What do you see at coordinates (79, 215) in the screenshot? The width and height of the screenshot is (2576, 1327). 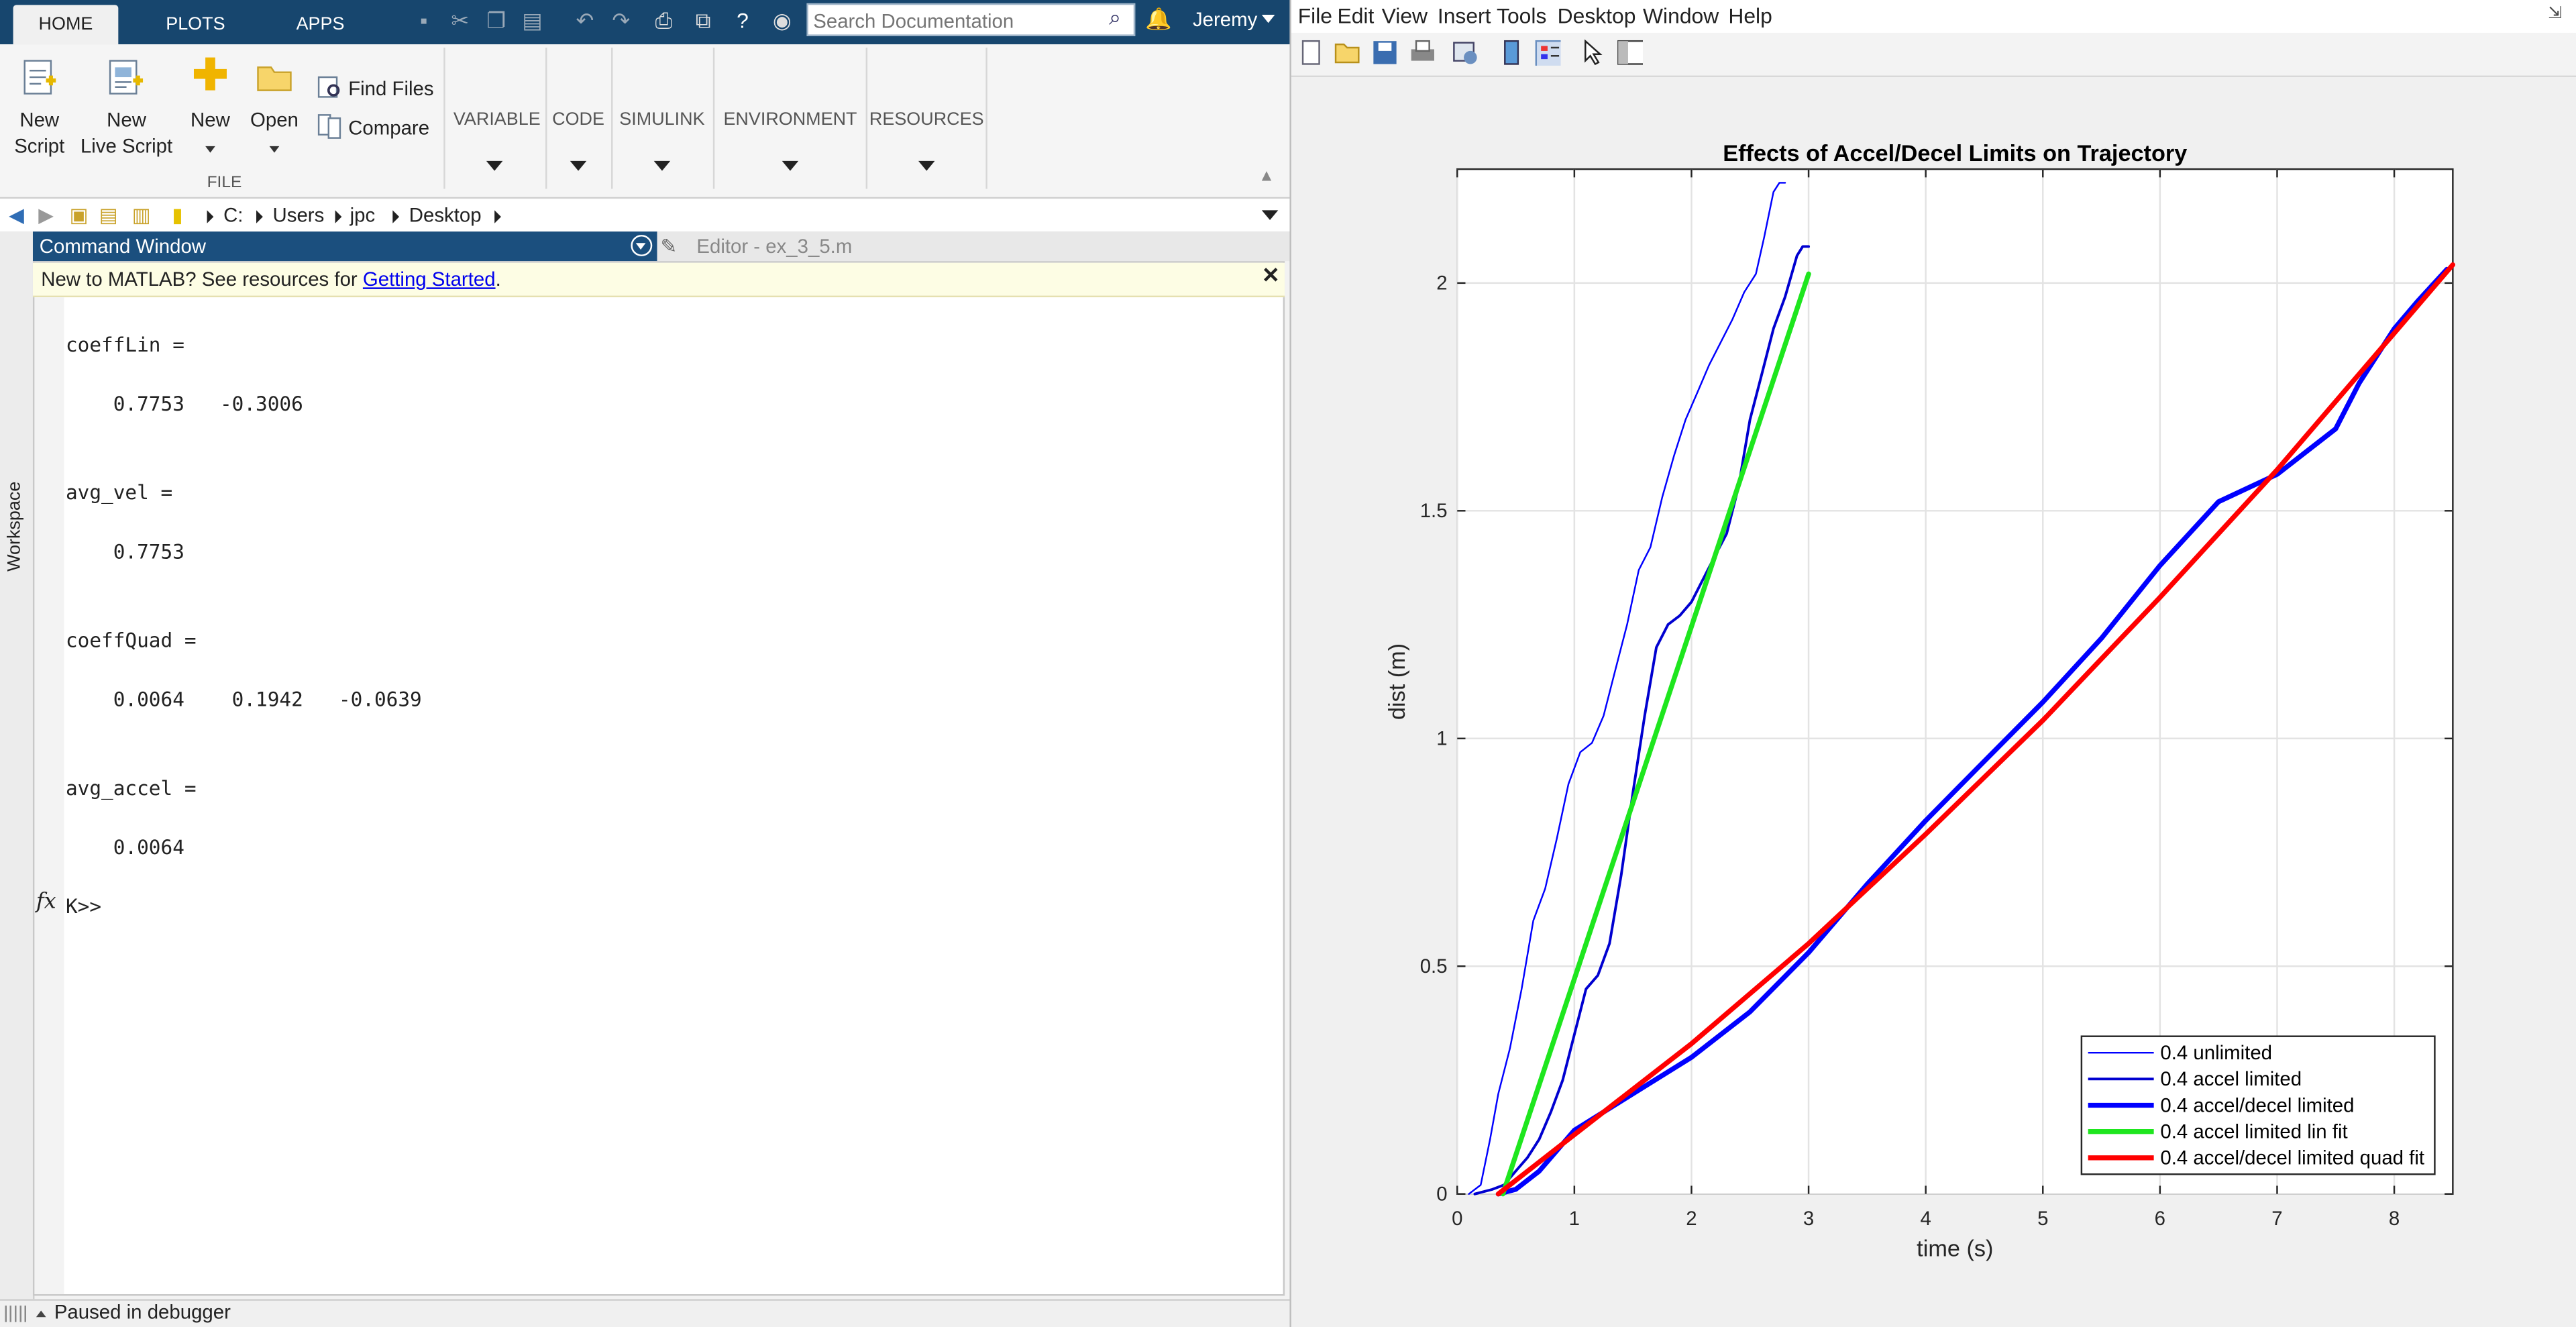 I see `up-folder-icon: ▣` at bounding box center [79, 215].